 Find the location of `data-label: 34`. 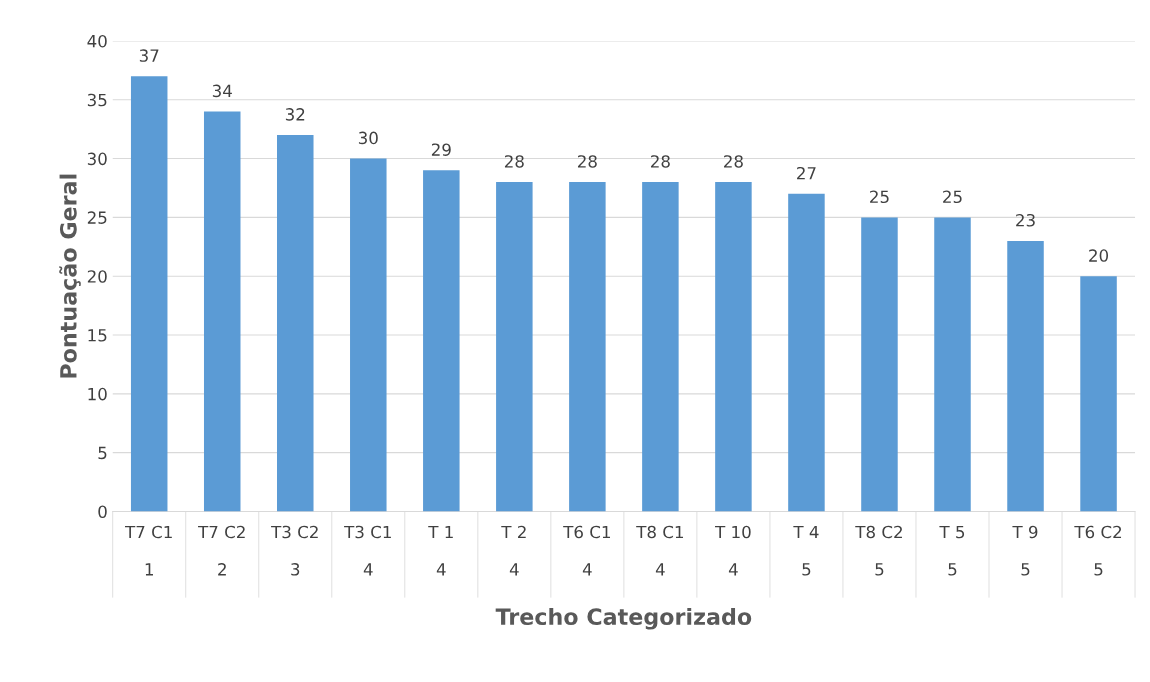

data-label: 34 is located at coordinates (222, 91).